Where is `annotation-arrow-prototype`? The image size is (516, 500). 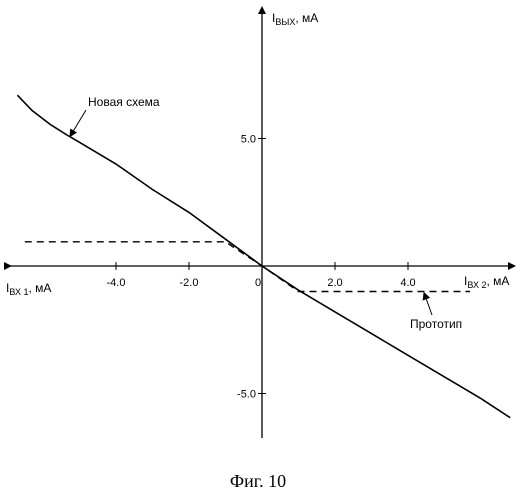
annotation-arrow-prototype is located at coordinates (428, 306).